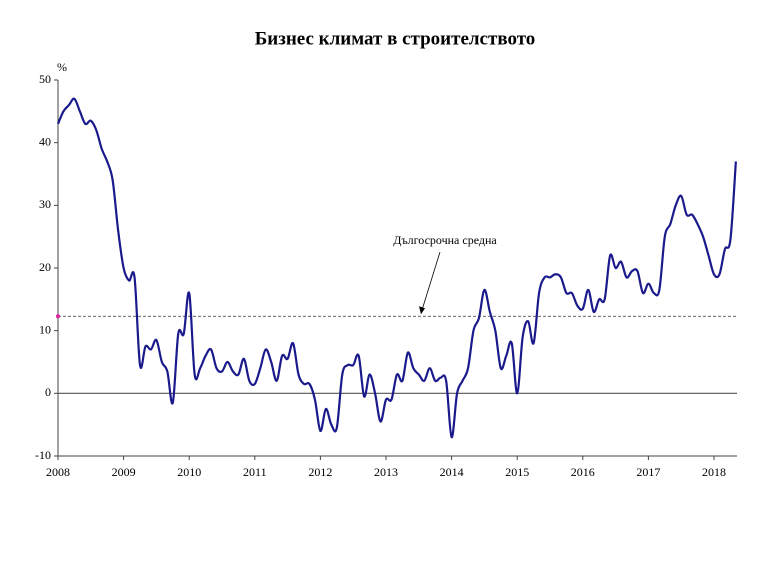  What do you see at coordinates (320, 472) in the screenshot?
I see `x-tick-label: 2012` at bounding box center [320, 472].